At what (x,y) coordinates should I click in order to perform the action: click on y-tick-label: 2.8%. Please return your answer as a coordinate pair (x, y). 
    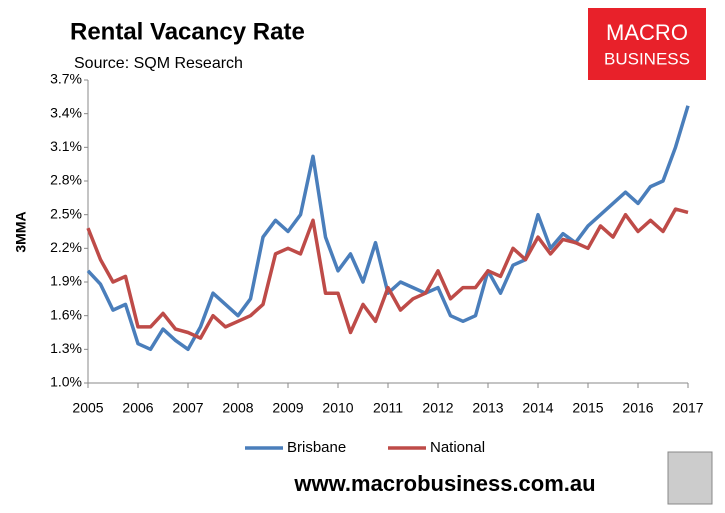
    Looking at the image, I should click on (66, 180).